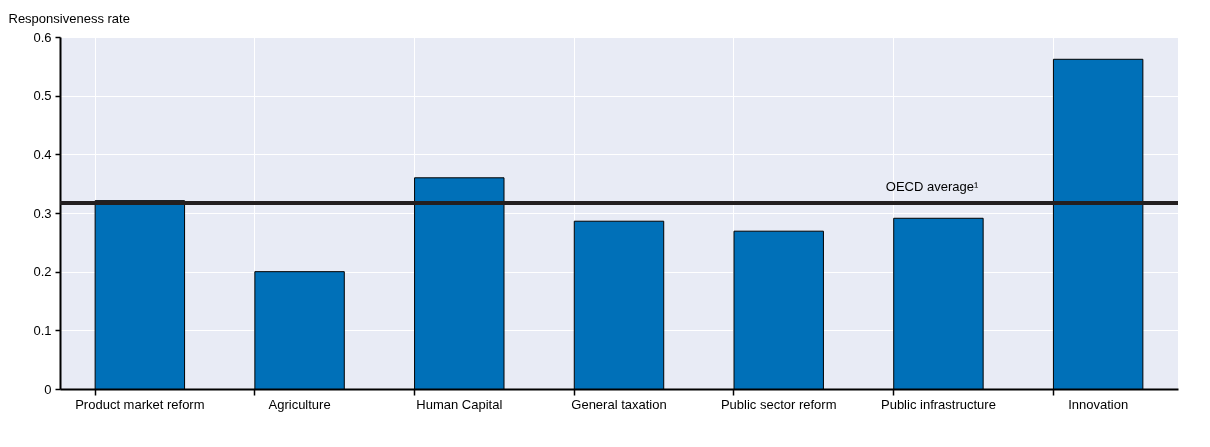  Describe the element at coordinates (932, 187) in the screenshot. I see `ref-line-label: OECD average¹` at that location.